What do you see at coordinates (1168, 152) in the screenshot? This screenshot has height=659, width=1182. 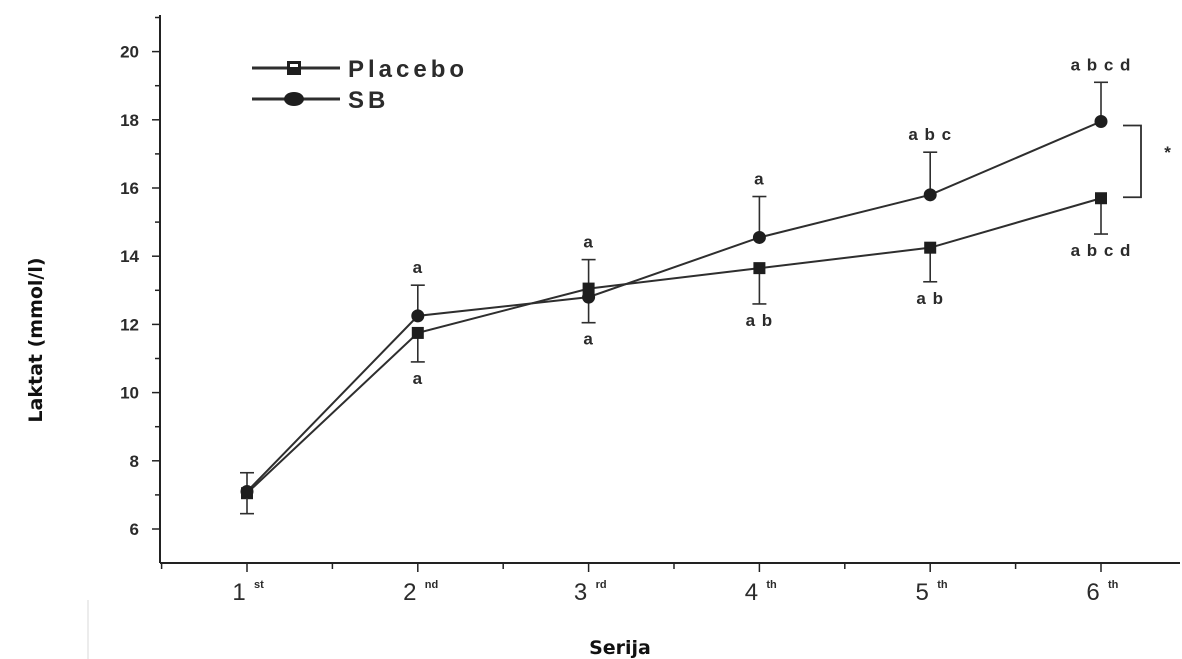 I see `significance-star: *` at bounding box center [1168, 152].